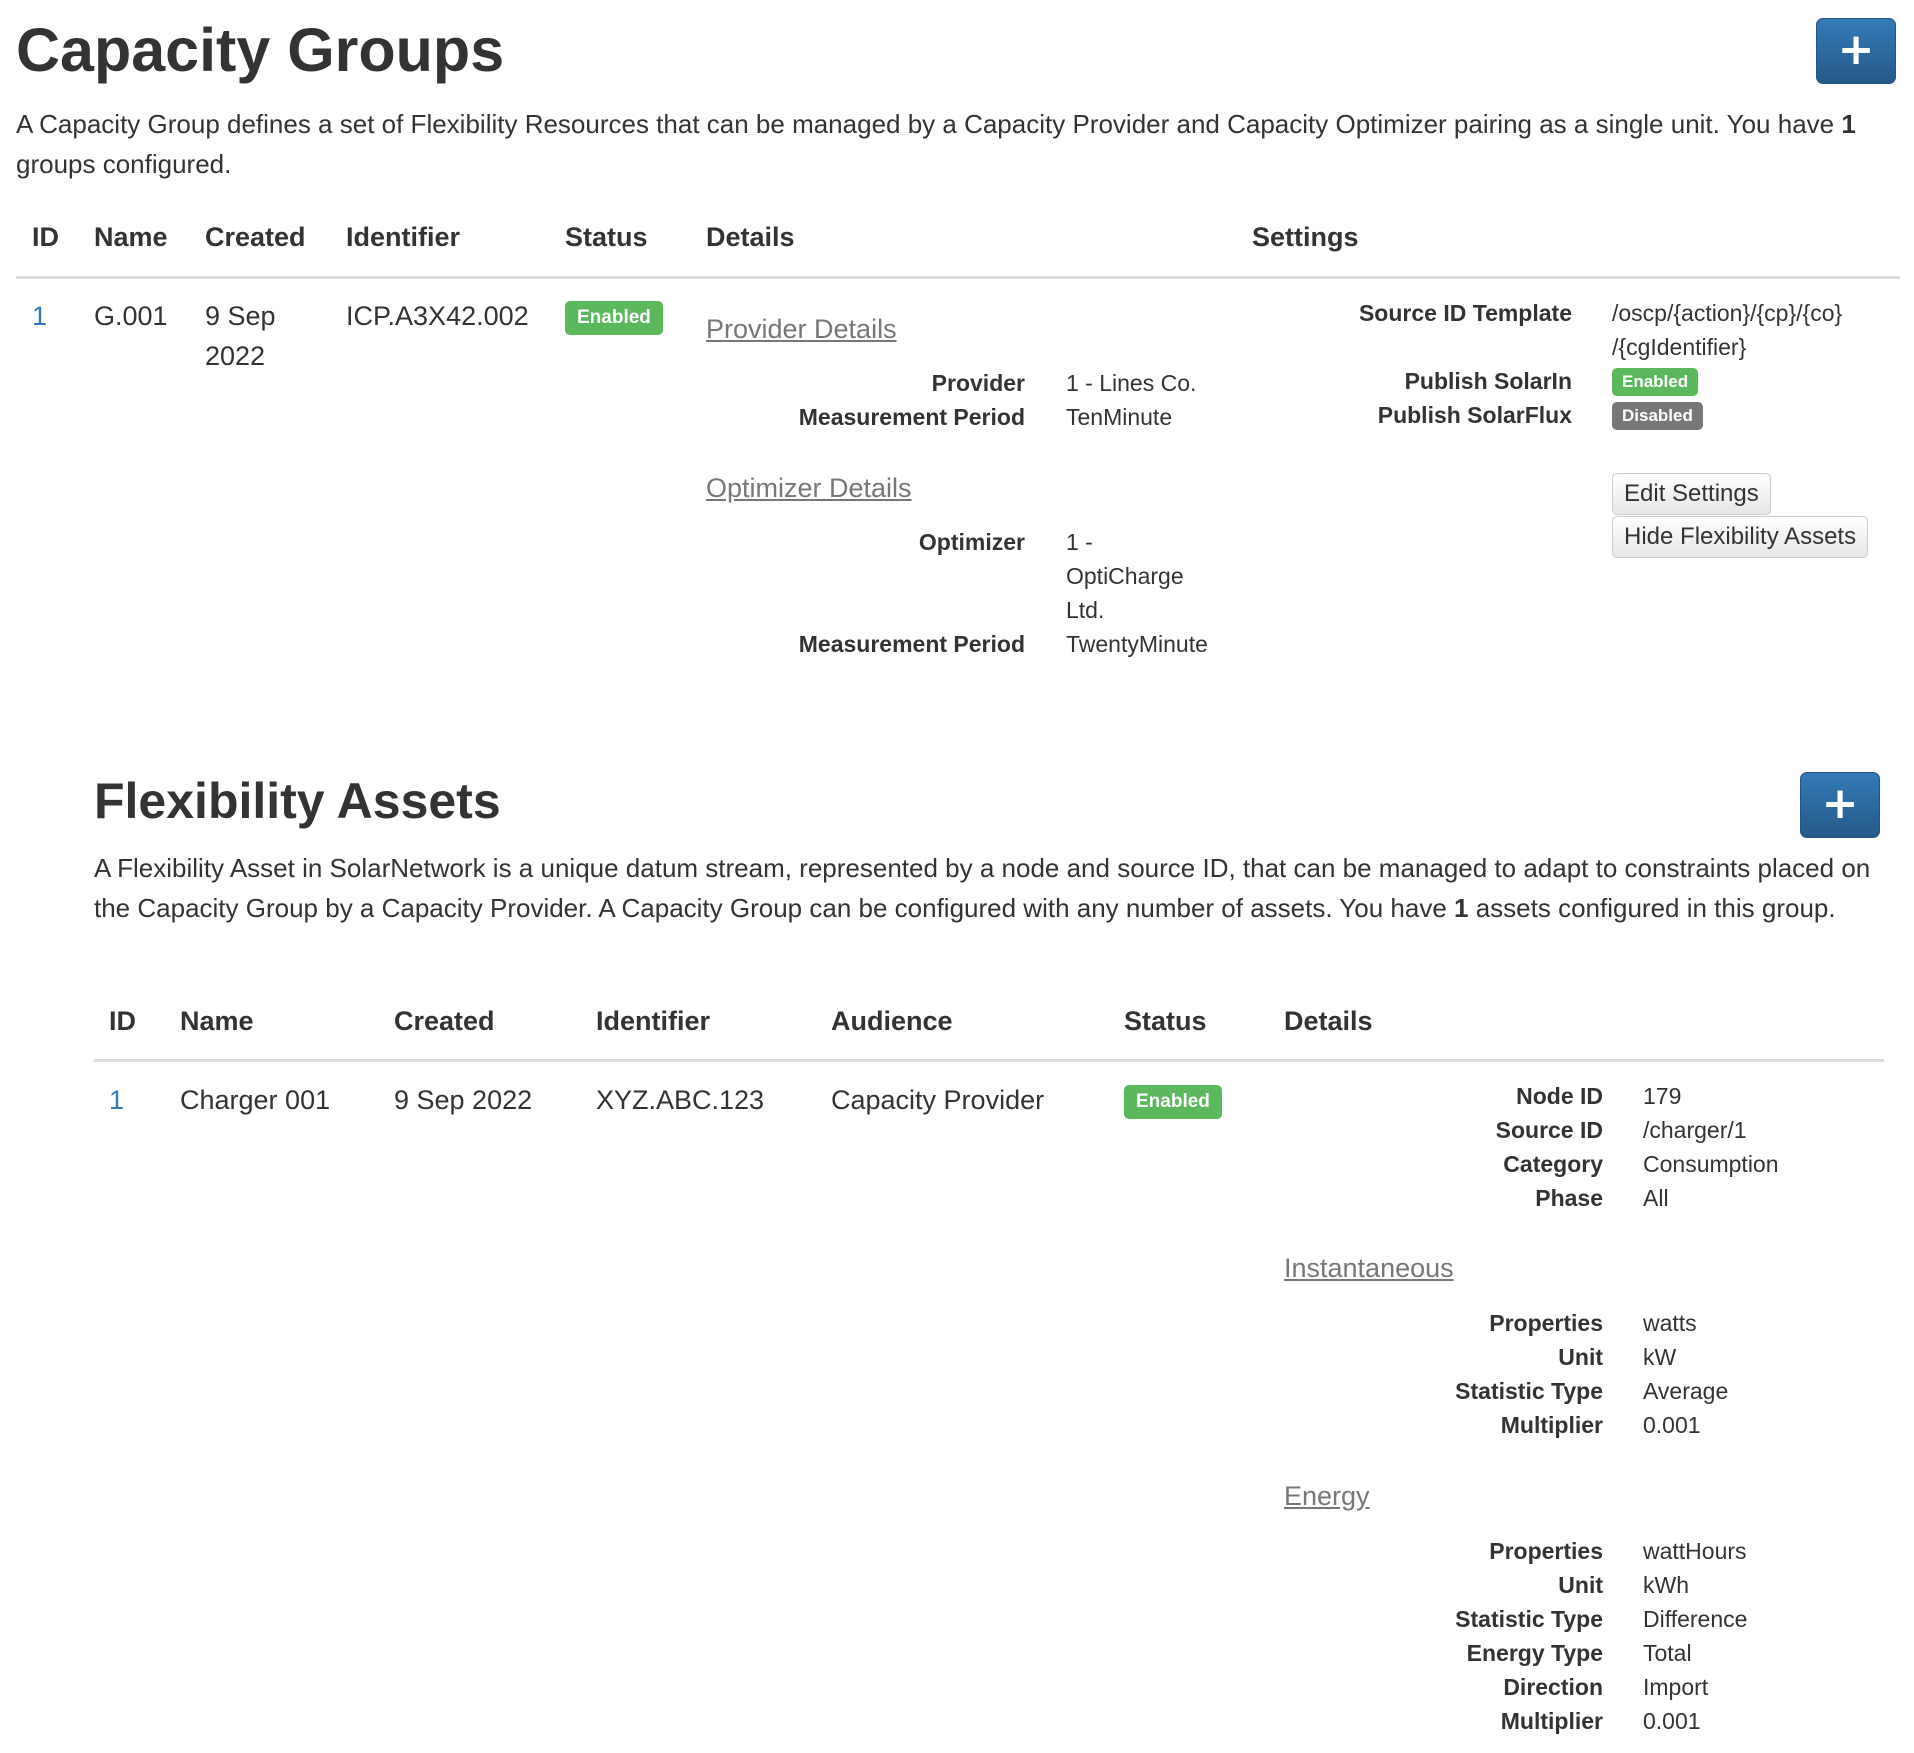 This screenshot has width=1914, height=1753. Describe the element at coordinates (1667, 1653) in the screenshot. I see `energy-type-value: Total` at that location.